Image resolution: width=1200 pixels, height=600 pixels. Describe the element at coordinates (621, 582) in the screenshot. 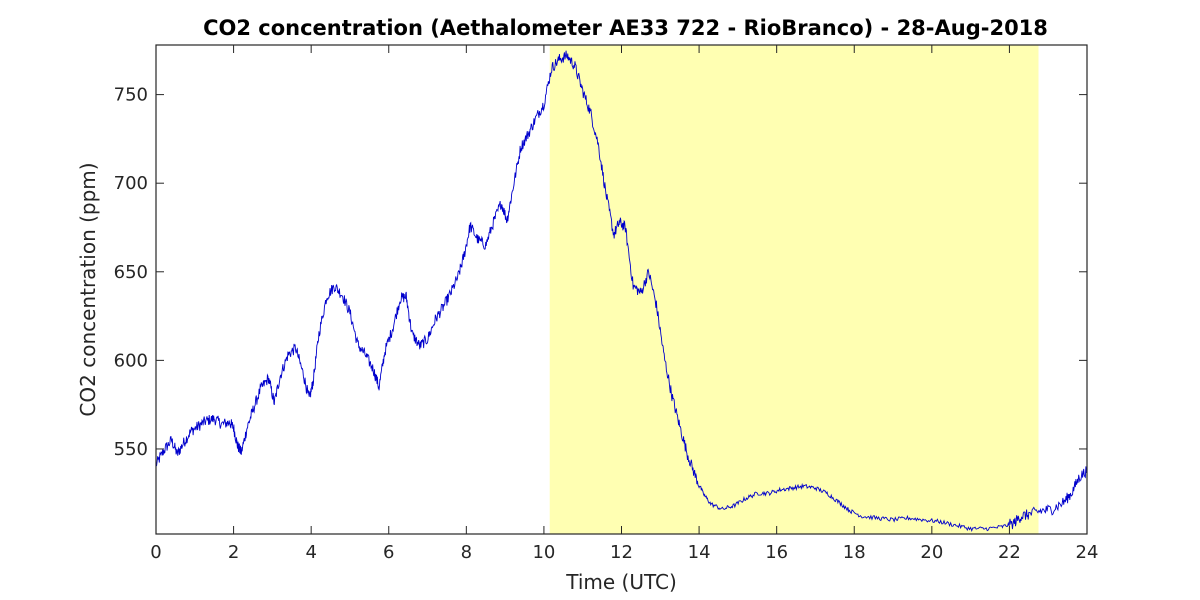

I see `x-axis-label: Time (UTC)` at that location.